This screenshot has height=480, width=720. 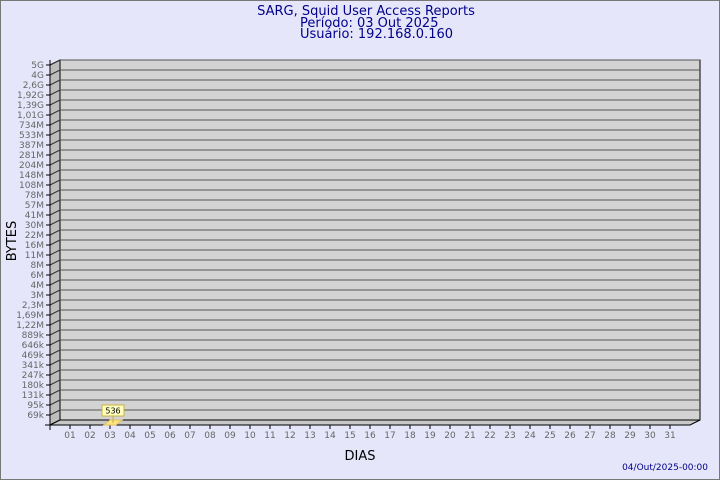 I want to click on x-tick-label: 11, so click(x=269, y=436).